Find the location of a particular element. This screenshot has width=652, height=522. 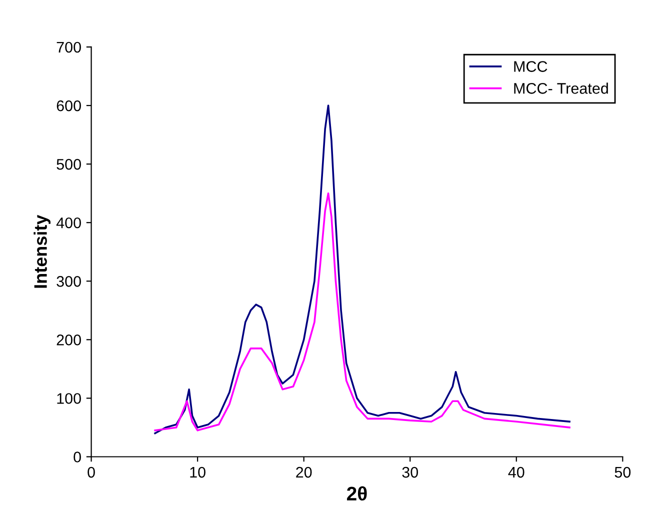

x-tick-label: 20 is located at coordinates (304, 472).